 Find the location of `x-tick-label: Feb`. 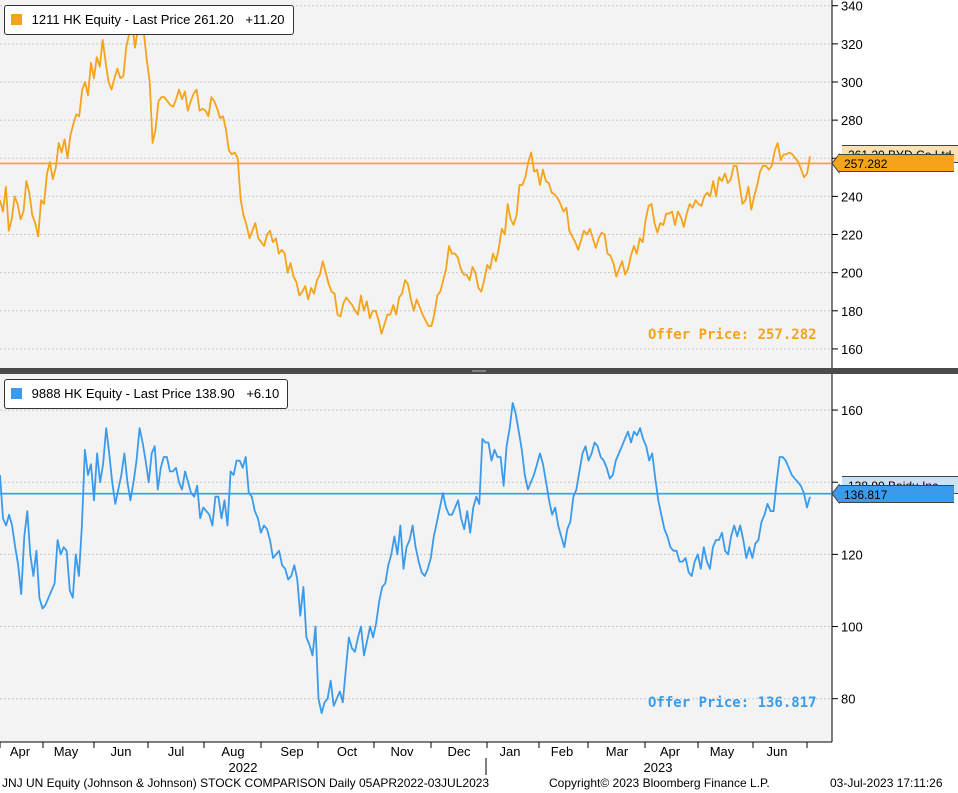

x-tick-label: Feb is located at coordinates (562, 751).